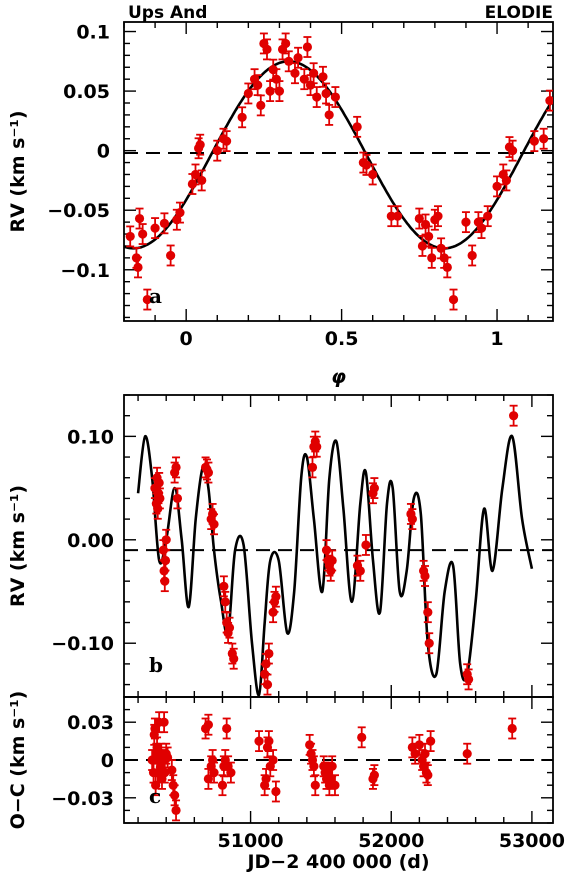 The height and width of the screenshot is (888, 572). I want to click on panel-label: a, so click(155, 296).